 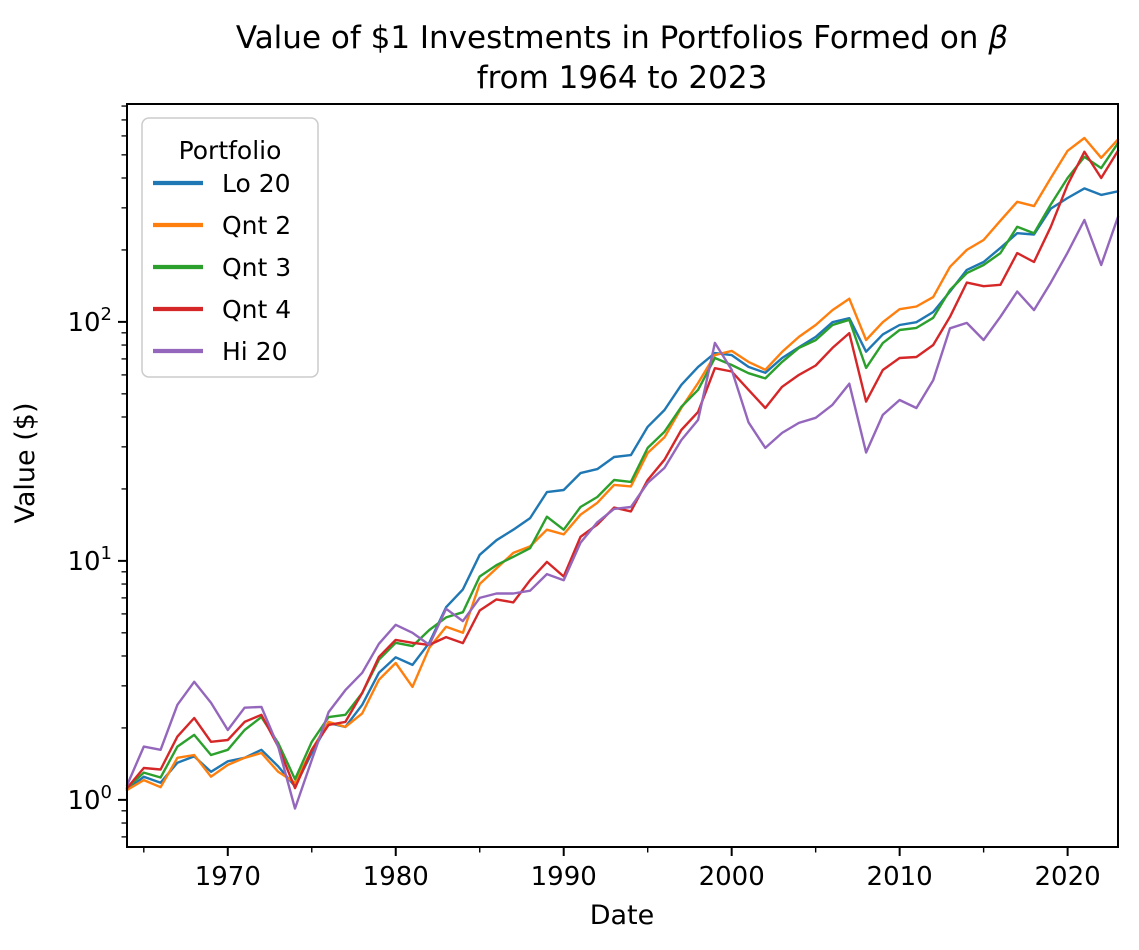 What do you see at coordinates (396, 877) in the screenshot?
I see `x-tick-label: 1980` at bounding box center [396, 877].